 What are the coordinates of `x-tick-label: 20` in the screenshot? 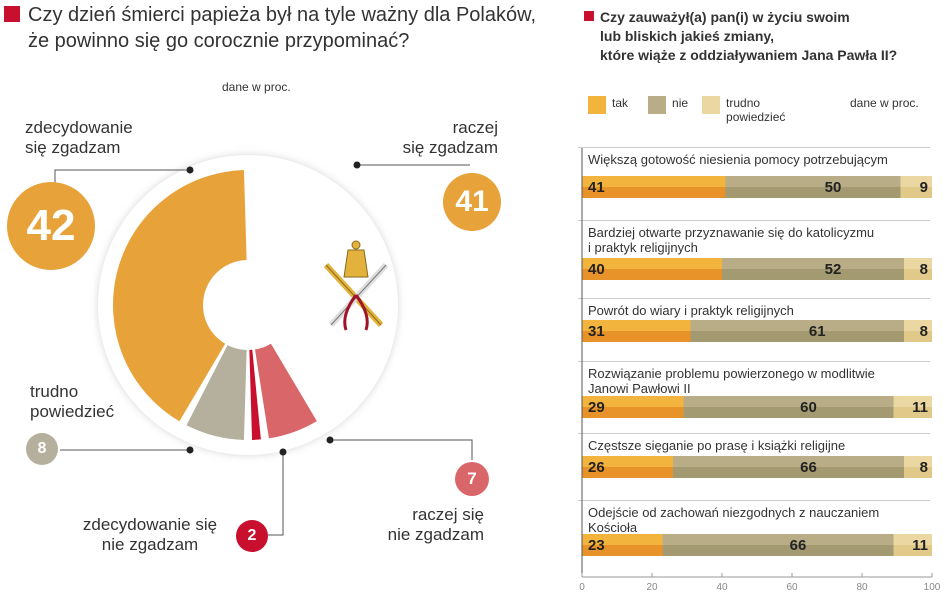 It's located at (652, 587).